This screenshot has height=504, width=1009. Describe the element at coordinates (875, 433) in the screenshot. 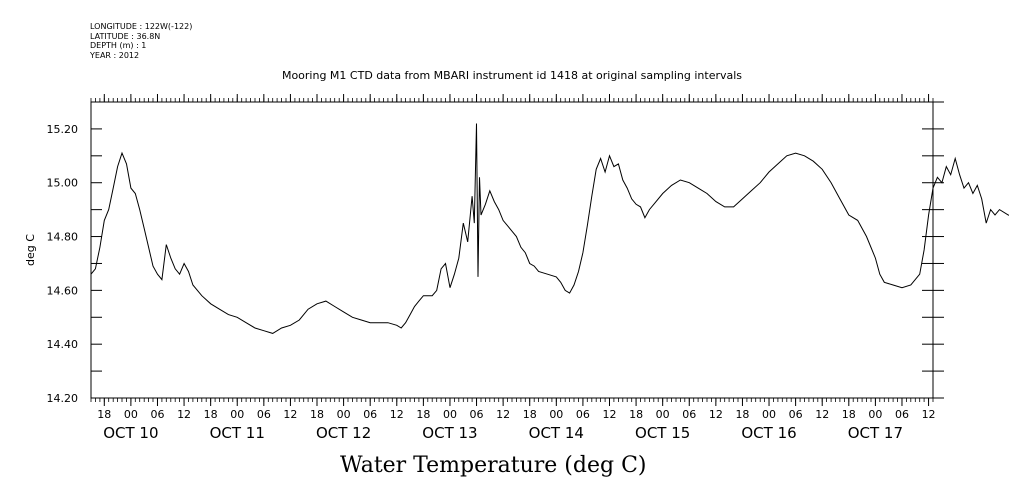

I see `x-date-label: OCT 17` at that location.